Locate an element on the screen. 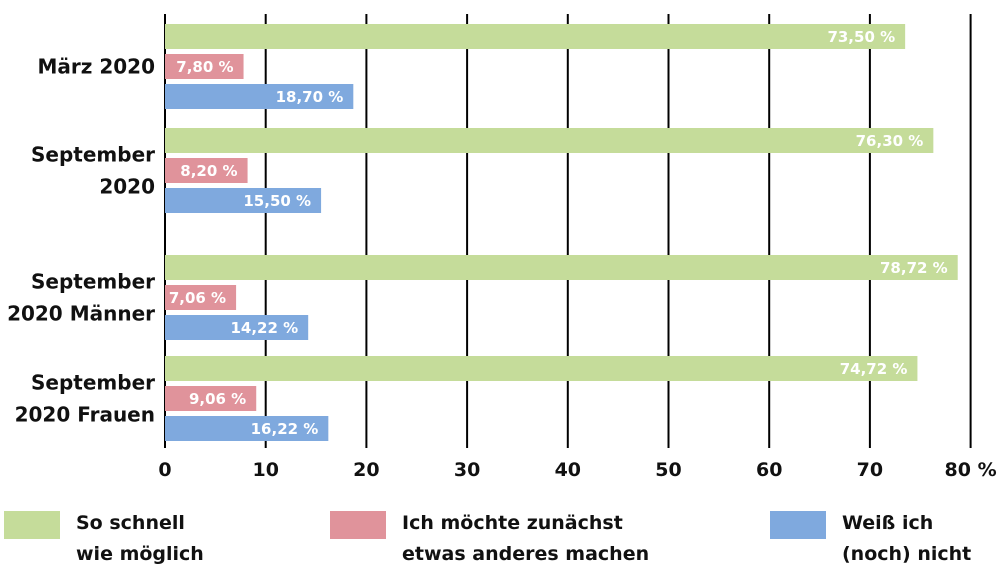  x-tick-label: 50 is located at coordinates (668, 470).